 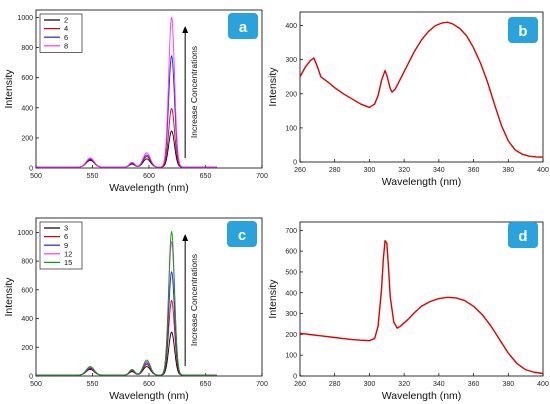 What do you see at coordinates (66, 236) in the screenshot?
I see `panel-c-legend-label: 6` at bounding box center [66, 236].